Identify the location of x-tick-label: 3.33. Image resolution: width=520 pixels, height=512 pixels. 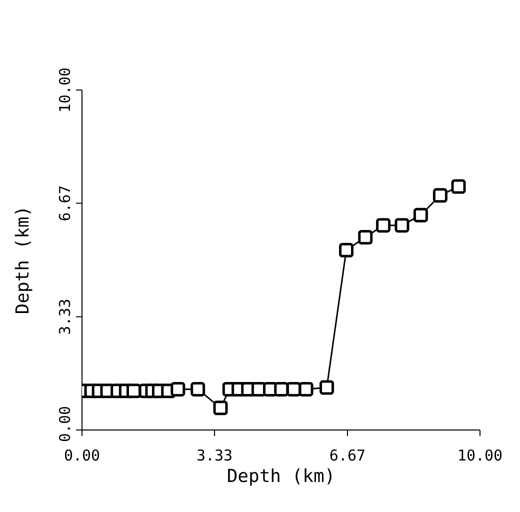
(214, 455).